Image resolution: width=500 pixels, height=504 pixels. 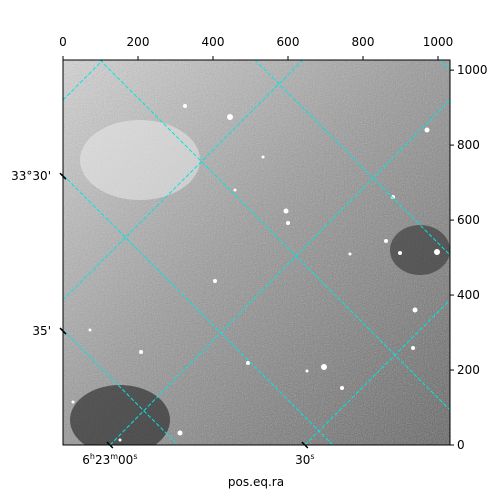 I want to click on x-tick-label: 400, so click(x=213, y=42).